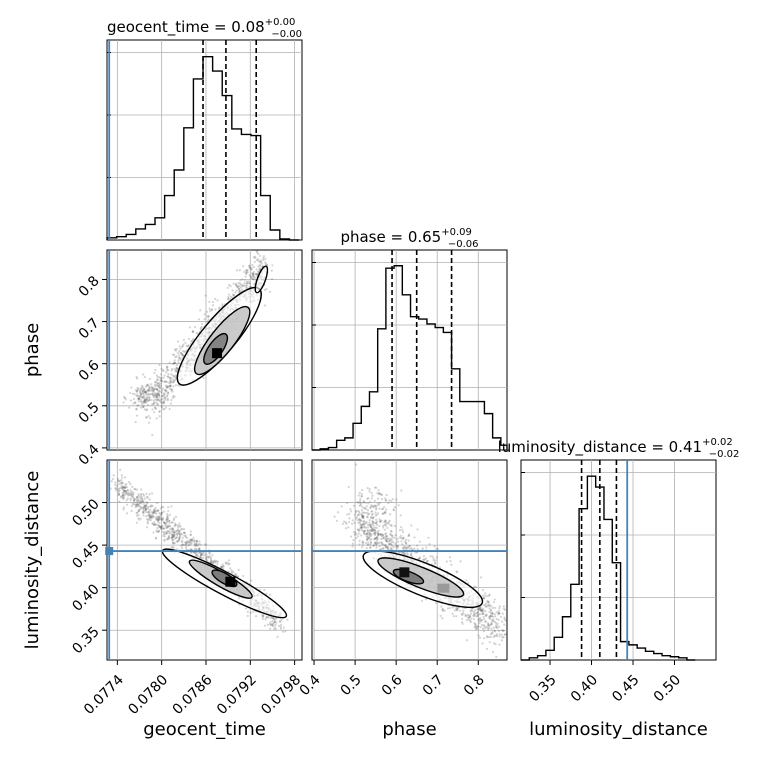 The width and height of the screenshot is (760, 760). Describe the element at coordinates (193, 695) in the screenshot. I see `x-tick-label: 0.0786` at that location.